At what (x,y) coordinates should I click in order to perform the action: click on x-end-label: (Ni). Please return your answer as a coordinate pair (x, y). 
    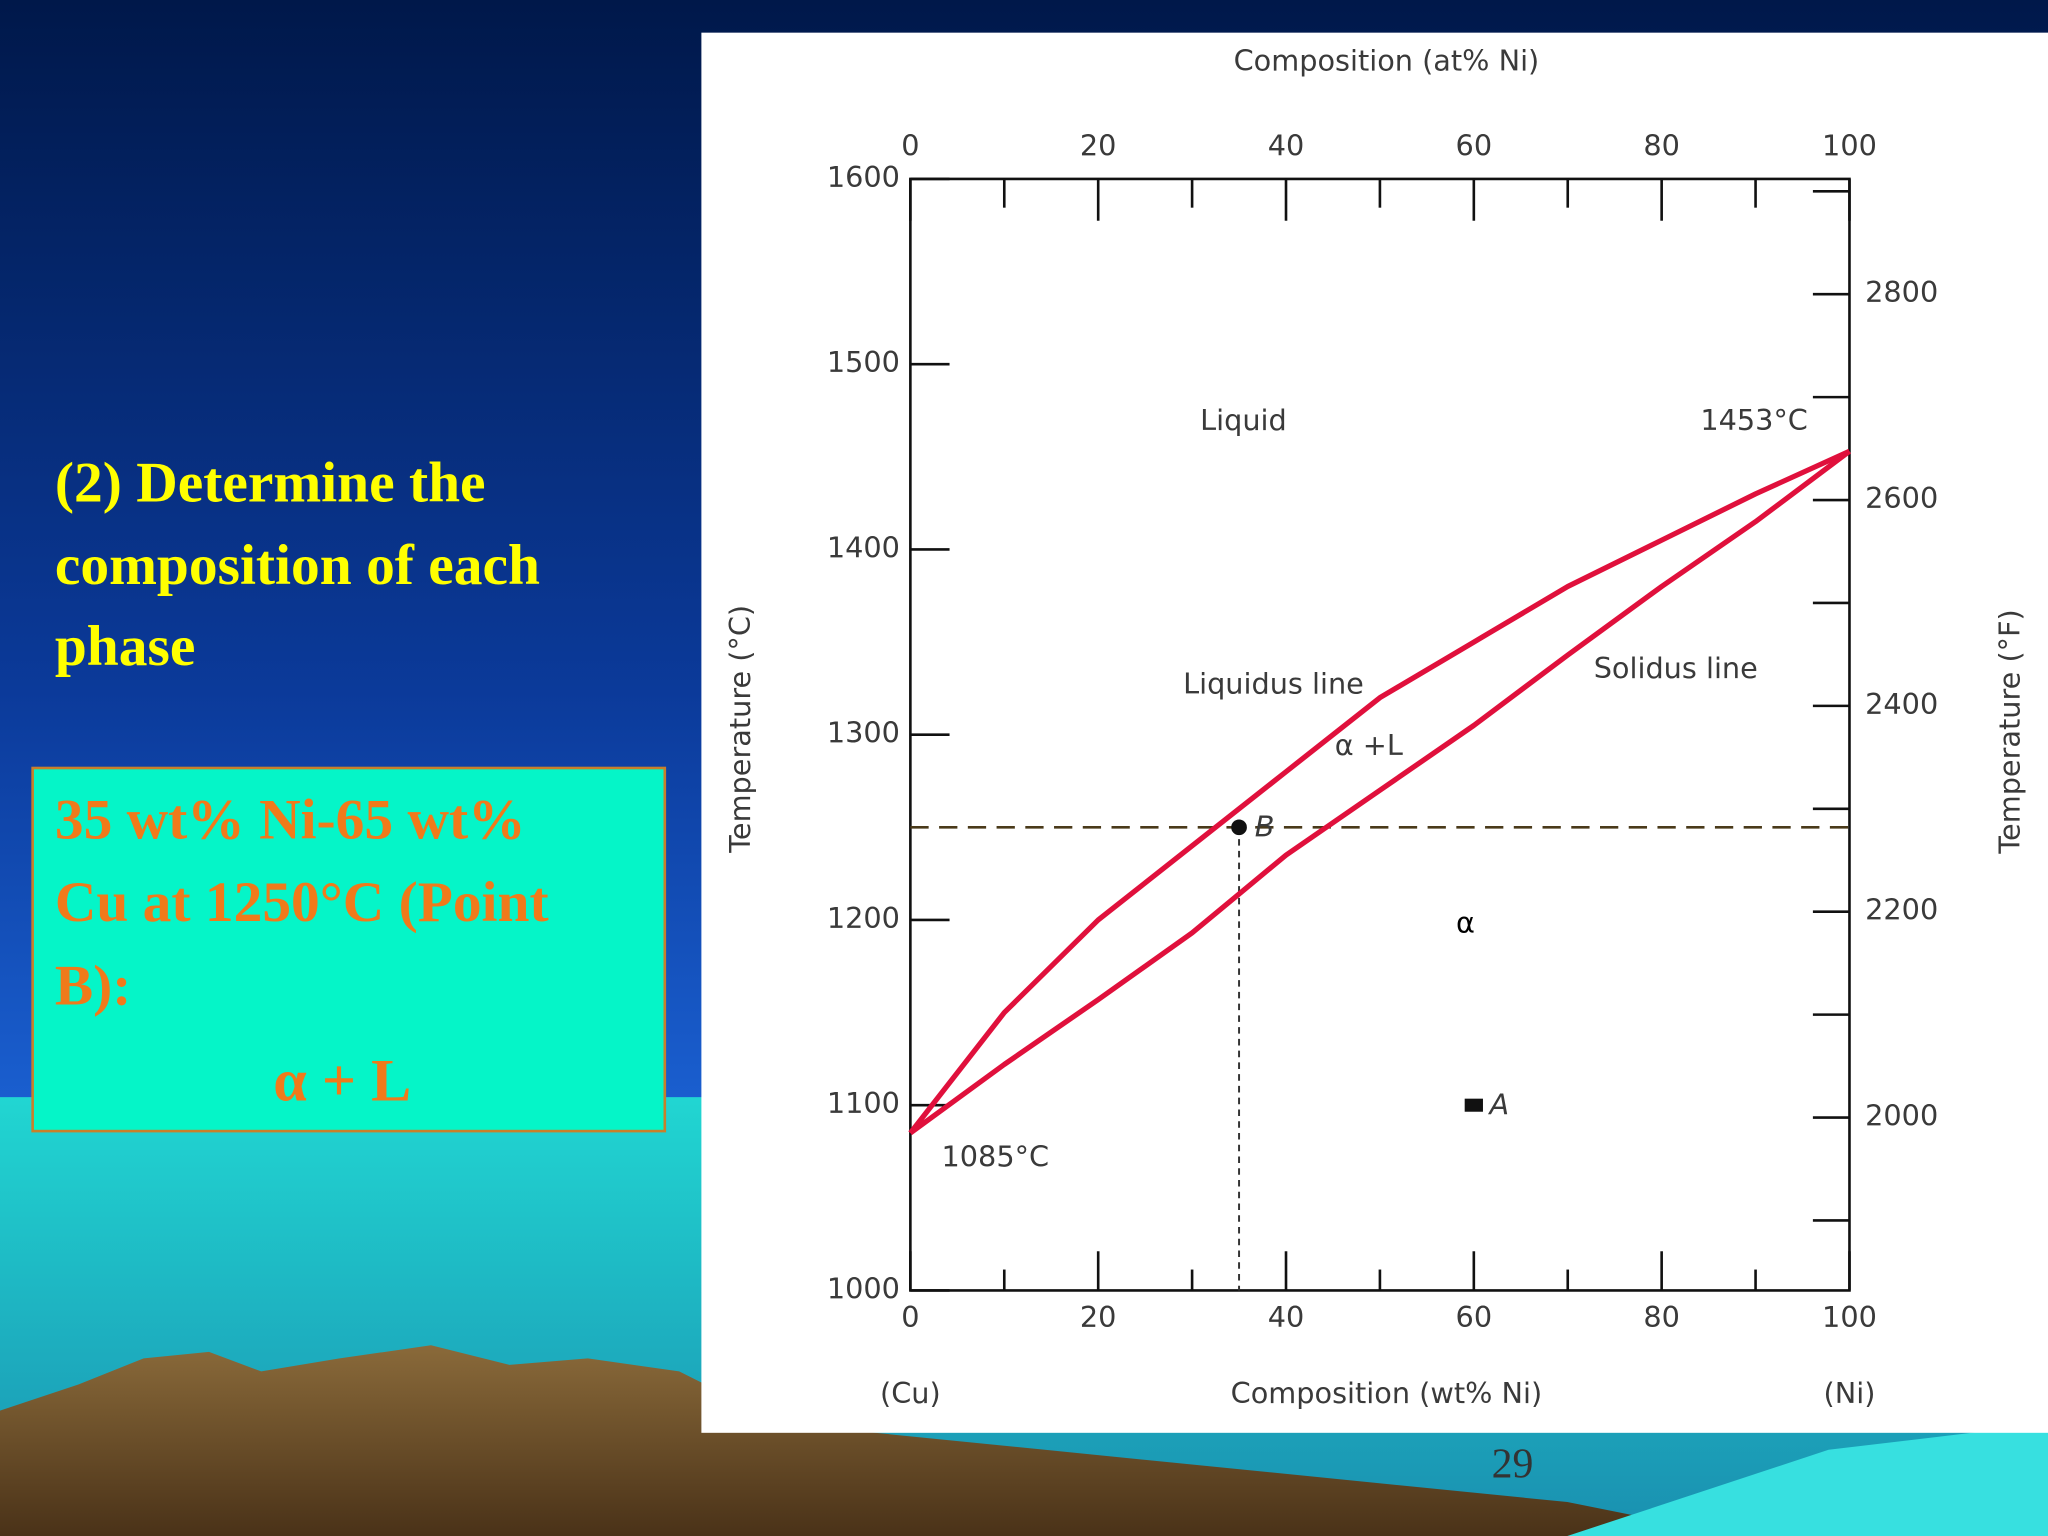
    Looking at the image, I should click on (1850, 1393).